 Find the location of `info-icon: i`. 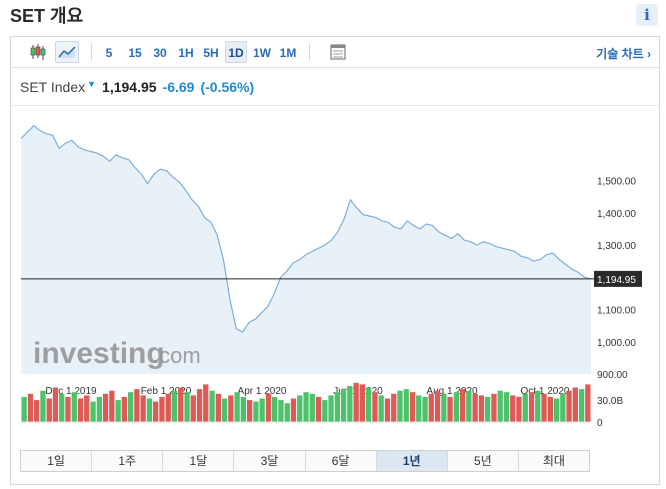

info-icon: i is located at coordinates (647, 15).